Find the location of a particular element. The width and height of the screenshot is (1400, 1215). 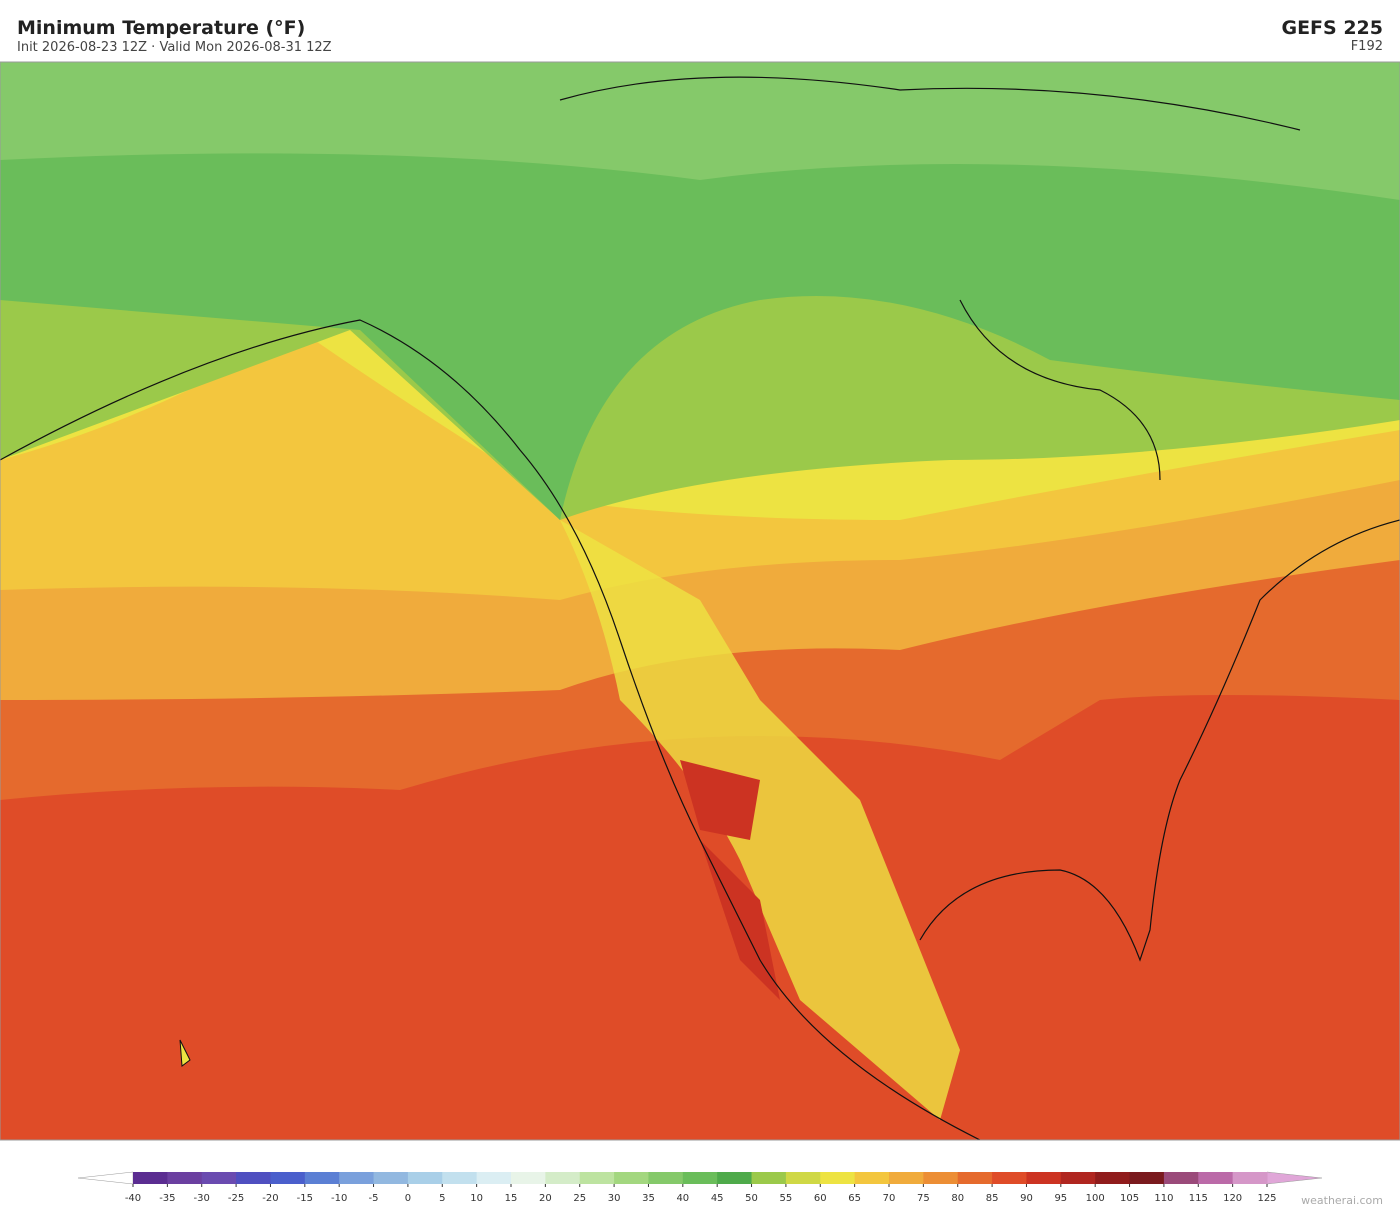

colorbar-label: 70 is located at coordinates (889, 1198).